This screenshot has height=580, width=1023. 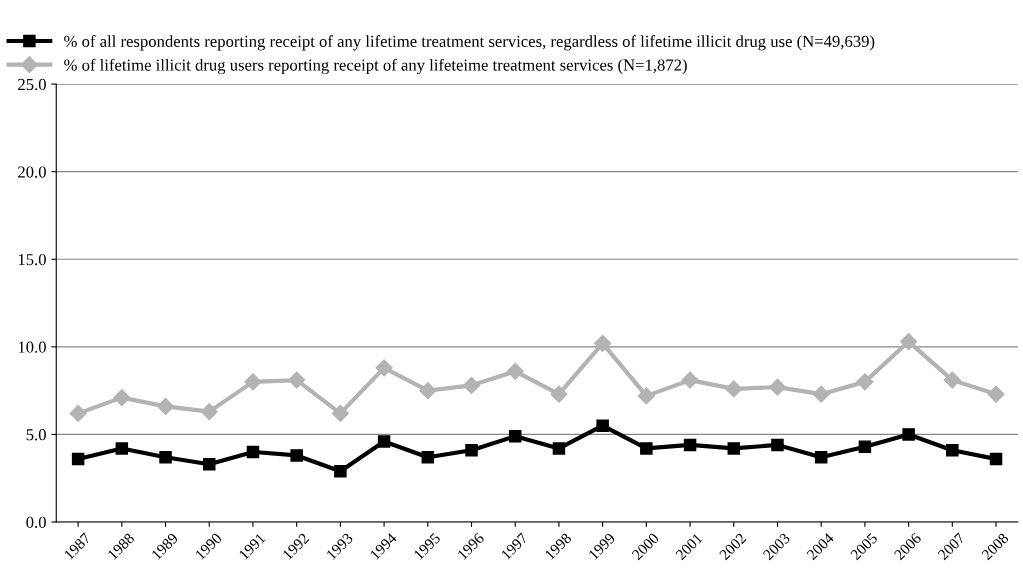 I want to click on y-tick-label: 20.0, so click(x=32, y=172).